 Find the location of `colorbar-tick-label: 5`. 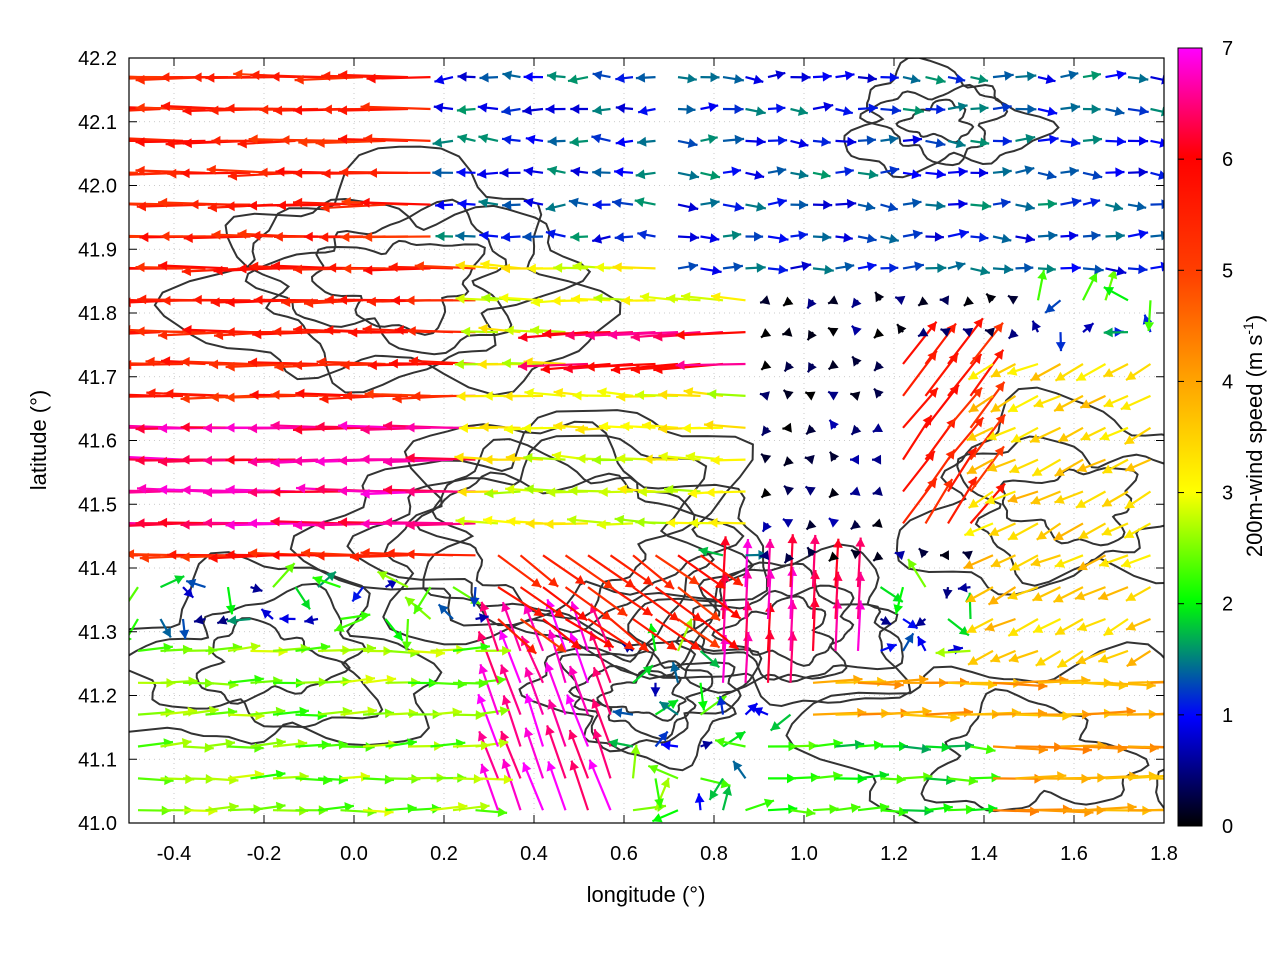

colorbar-tick-label: 5 is located at coordinates (1227, 271).